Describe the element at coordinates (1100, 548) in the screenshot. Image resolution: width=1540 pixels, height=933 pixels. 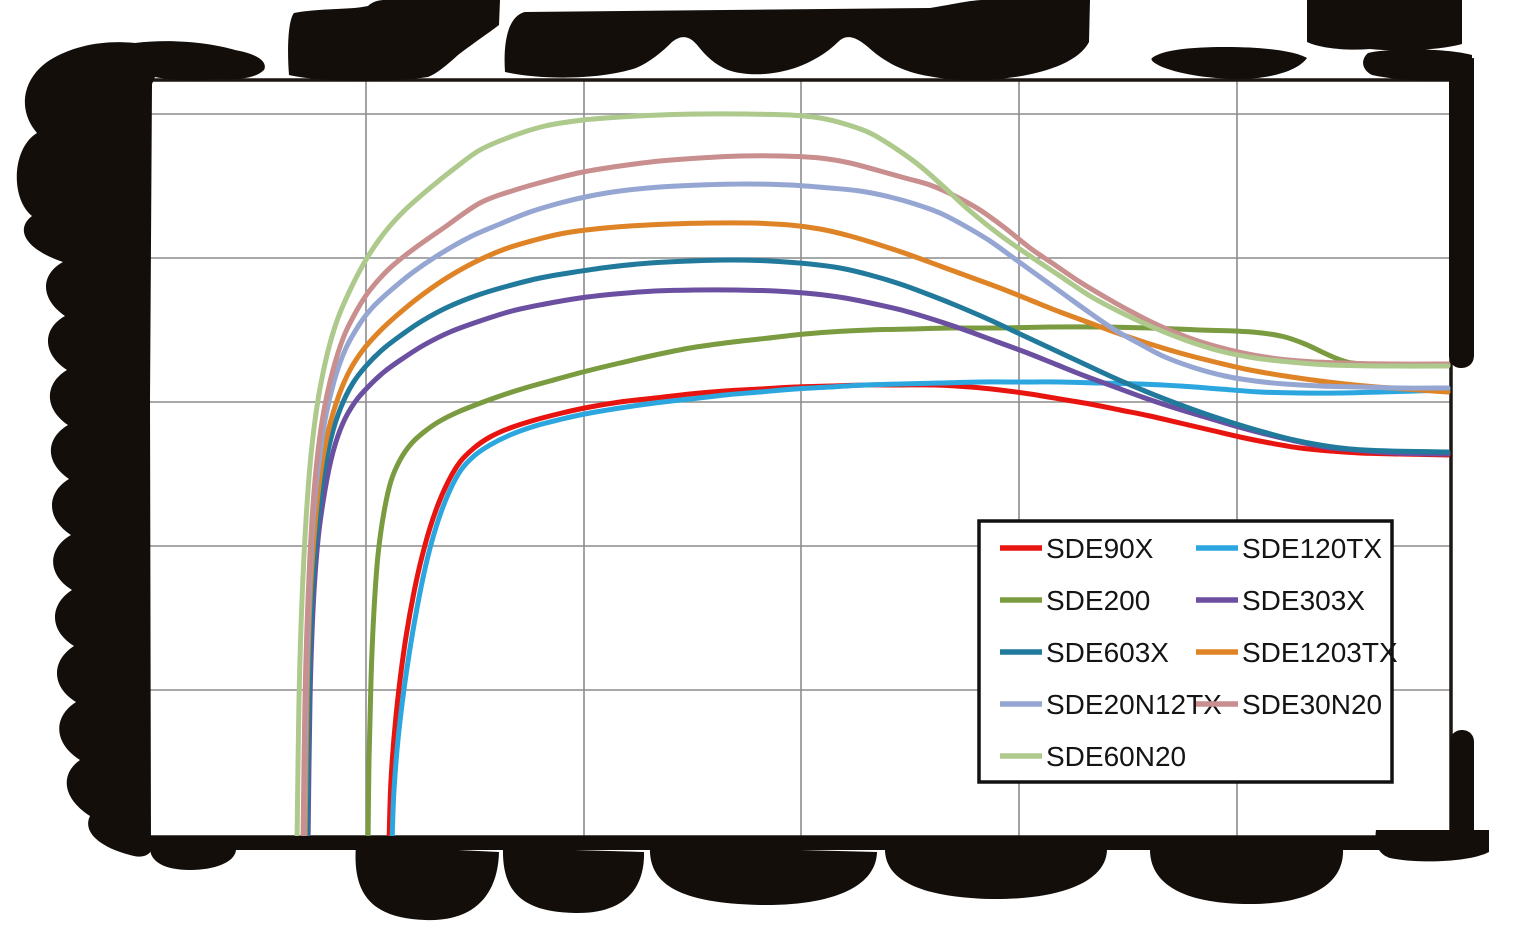
I see `legend-label-SDE90X: SDE90X` at that location.